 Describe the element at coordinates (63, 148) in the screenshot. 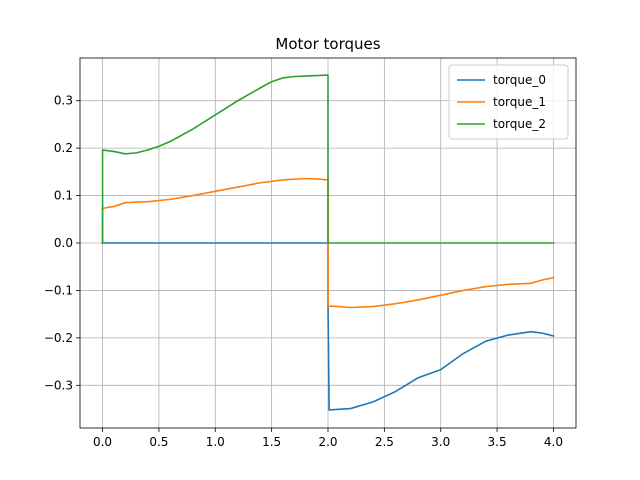

I see `y-tick-label: 0.2` at that location.